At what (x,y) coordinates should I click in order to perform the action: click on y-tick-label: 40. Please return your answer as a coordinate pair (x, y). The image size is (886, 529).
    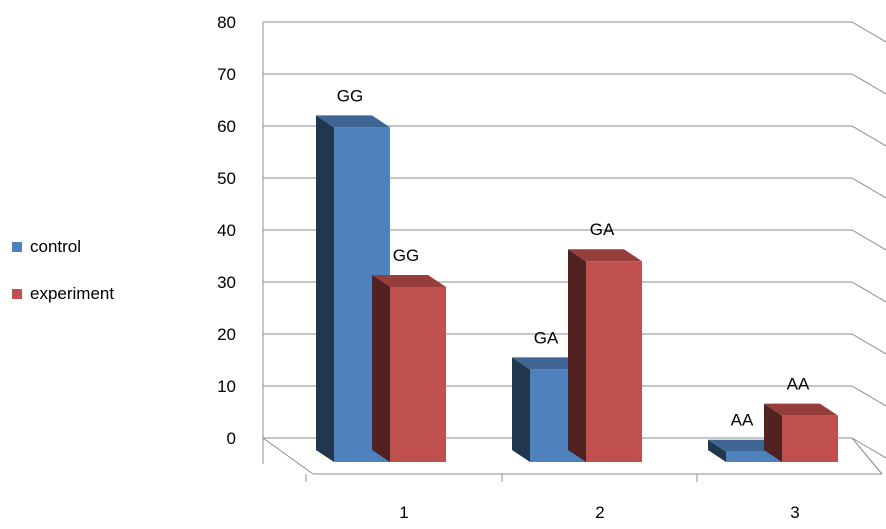
    Looking at the image, I should click on (226, 230).